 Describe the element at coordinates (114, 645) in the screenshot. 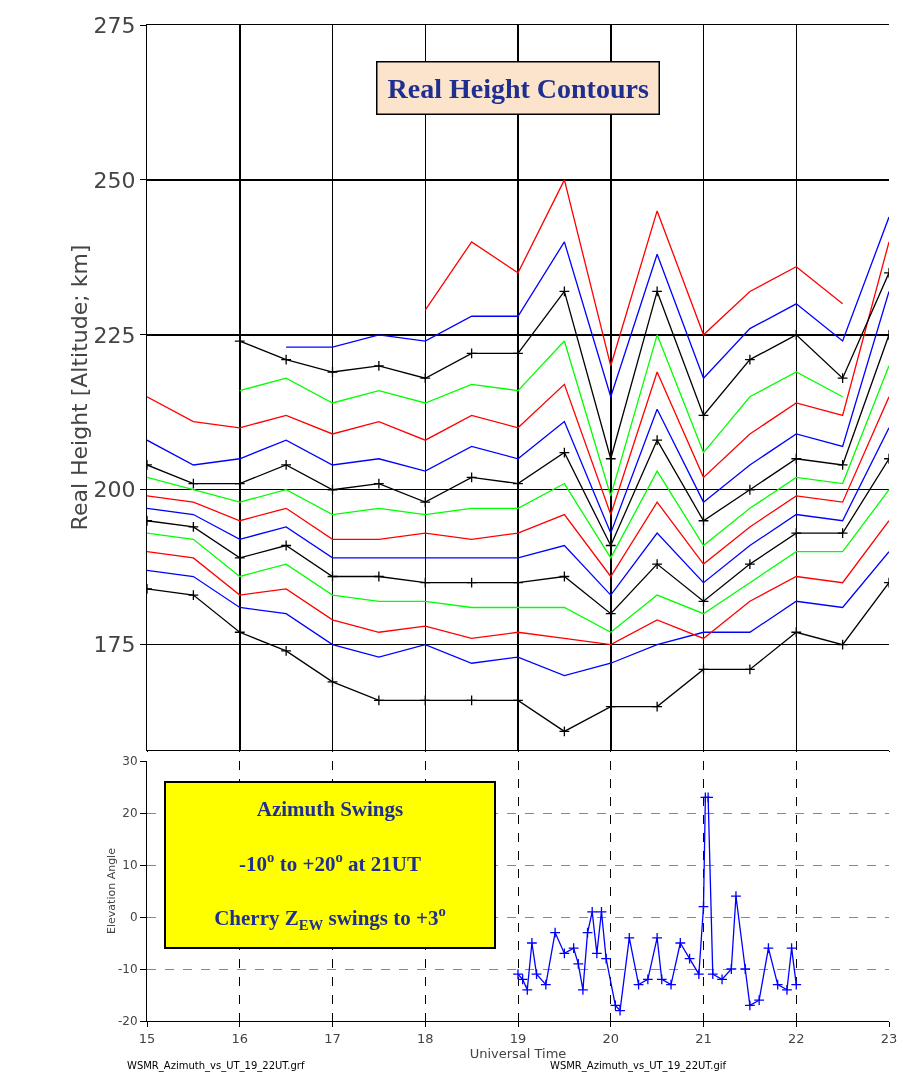

I see `y-tick-label: 175` at that location.